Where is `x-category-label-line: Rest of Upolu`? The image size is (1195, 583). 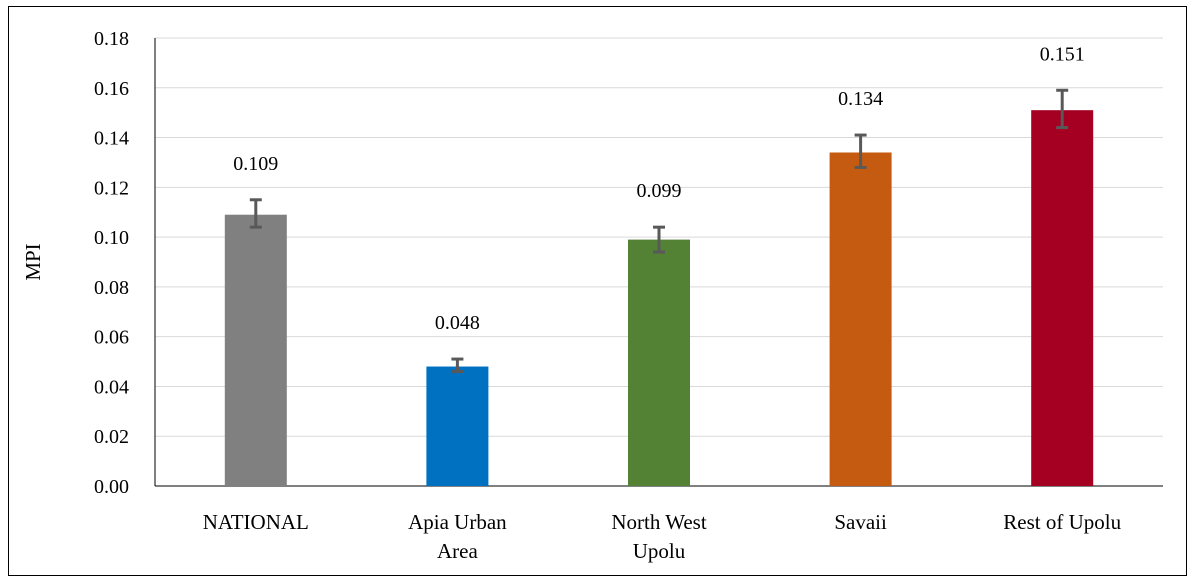
x-category-label-line: Rest of Upolu is located at coordinates (1062, 522).